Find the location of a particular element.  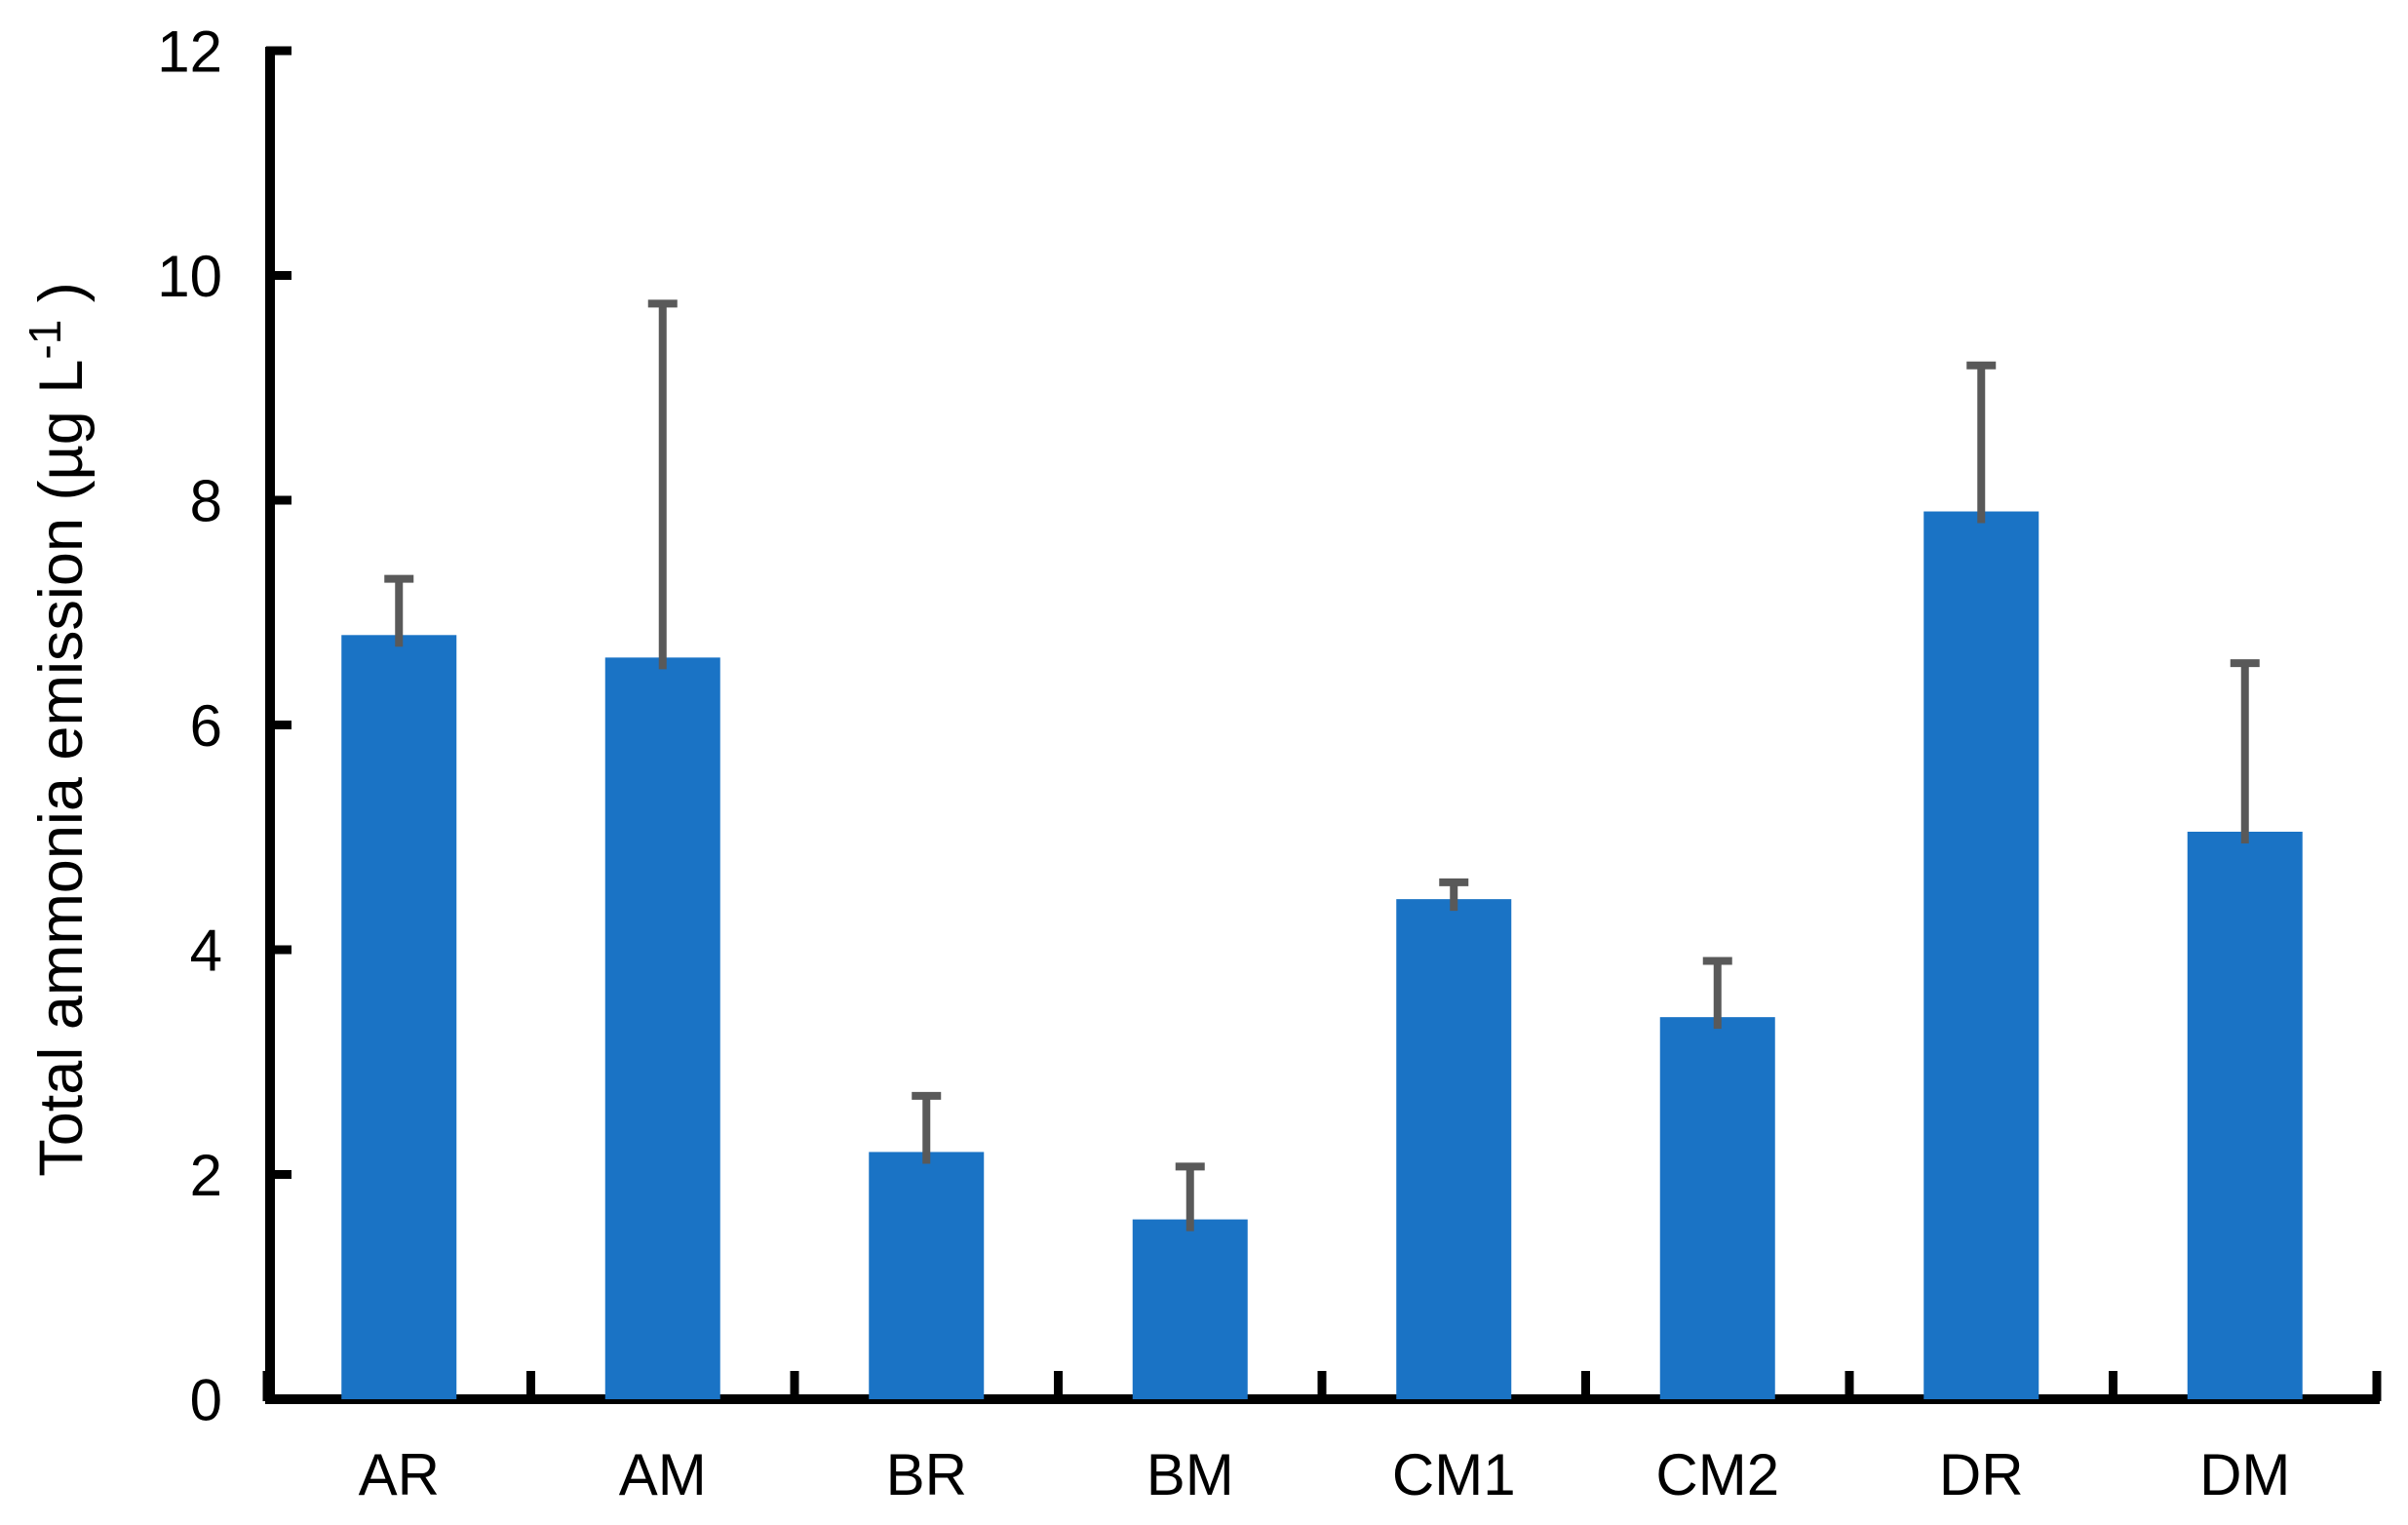

x-category-label-DR: DR is located at coordinates (1981, 1474).